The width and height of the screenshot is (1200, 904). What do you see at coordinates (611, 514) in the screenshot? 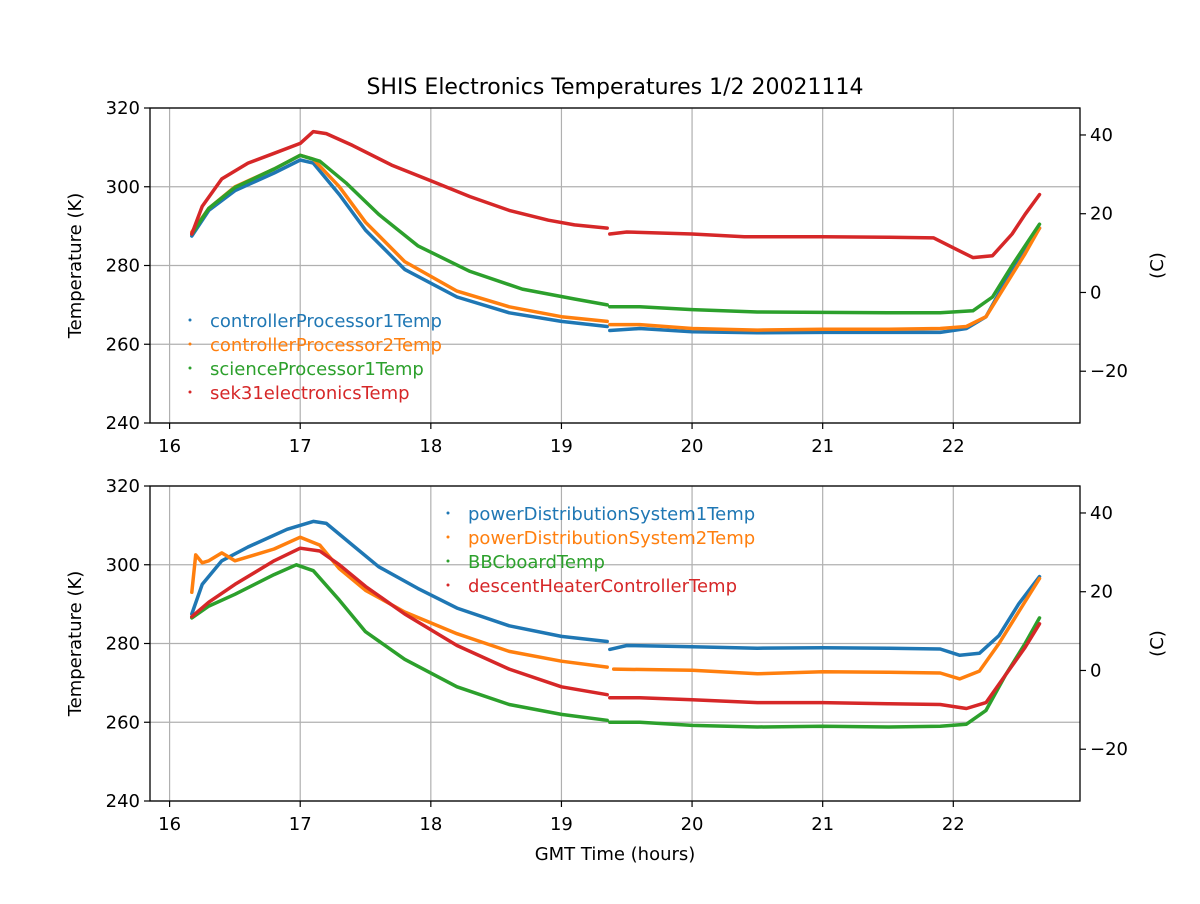
I see `legend-label: powerDistributionSystem1Temp` at bounding box center [611, 514].